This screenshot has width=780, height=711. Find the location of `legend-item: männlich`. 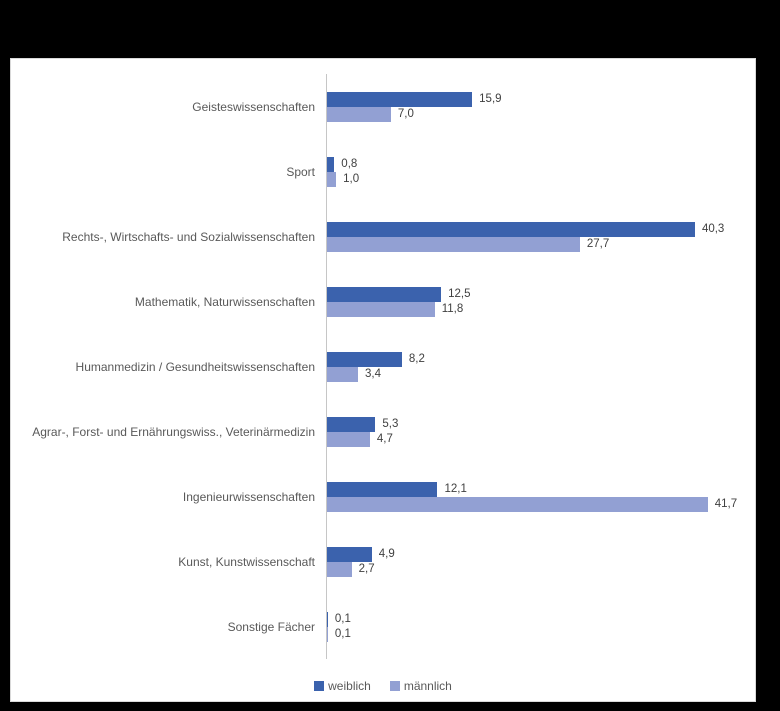

legend-item: männlich is located at coordinates (420, 686).